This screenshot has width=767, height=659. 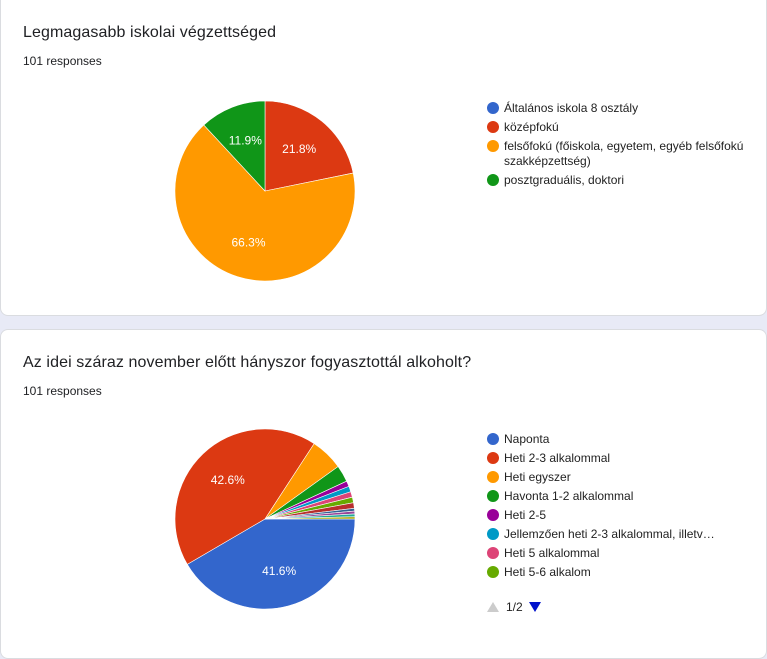 I want to click on pie-chart-alcohol: 41.6% 42.6%, so click(x=265, y=519).